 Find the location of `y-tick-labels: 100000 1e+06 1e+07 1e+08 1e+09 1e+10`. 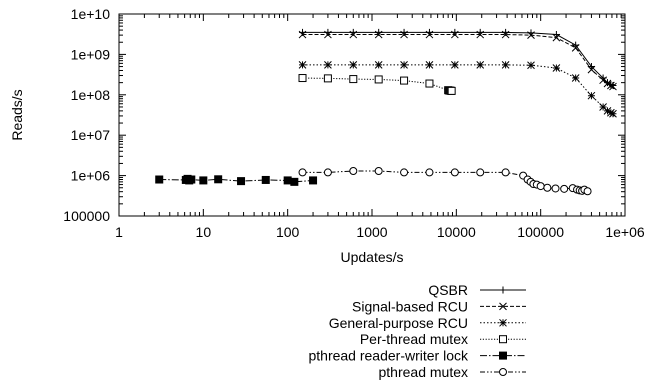

y-tick-labels: 100000 1e+06 1e+07 1e+08 1e+09 1e+10 is located at coordinates (86, 115).